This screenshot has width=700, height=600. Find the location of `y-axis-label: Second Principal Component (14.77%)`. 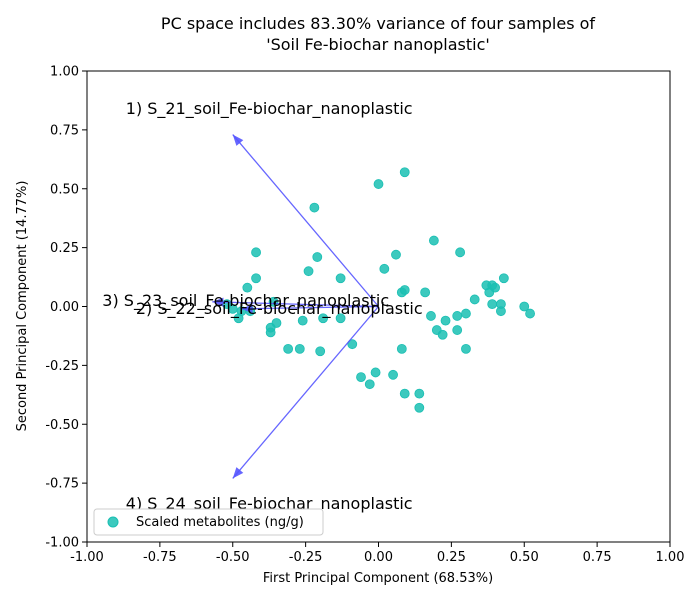

y-axis-label: Second Principal Component (14.77%) is located at coordinates (22, 306).